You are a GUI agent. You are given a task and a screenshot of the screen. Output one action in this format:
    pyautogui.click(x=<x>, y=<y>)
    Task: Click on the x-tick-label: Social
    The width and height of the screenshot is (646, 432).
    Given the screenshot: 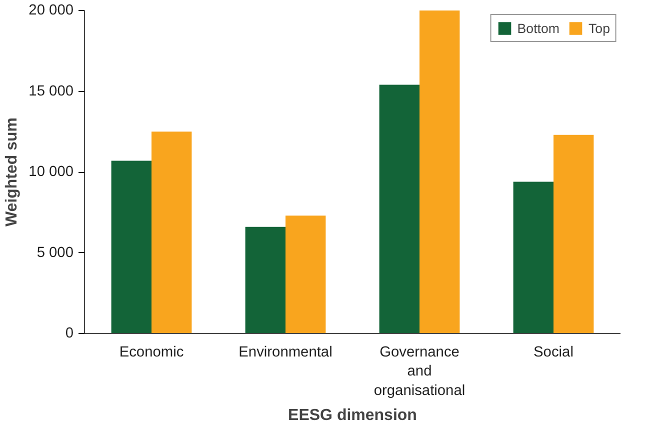 What is the action you would take?
    pyautogui.click(x=554, y=352)
    